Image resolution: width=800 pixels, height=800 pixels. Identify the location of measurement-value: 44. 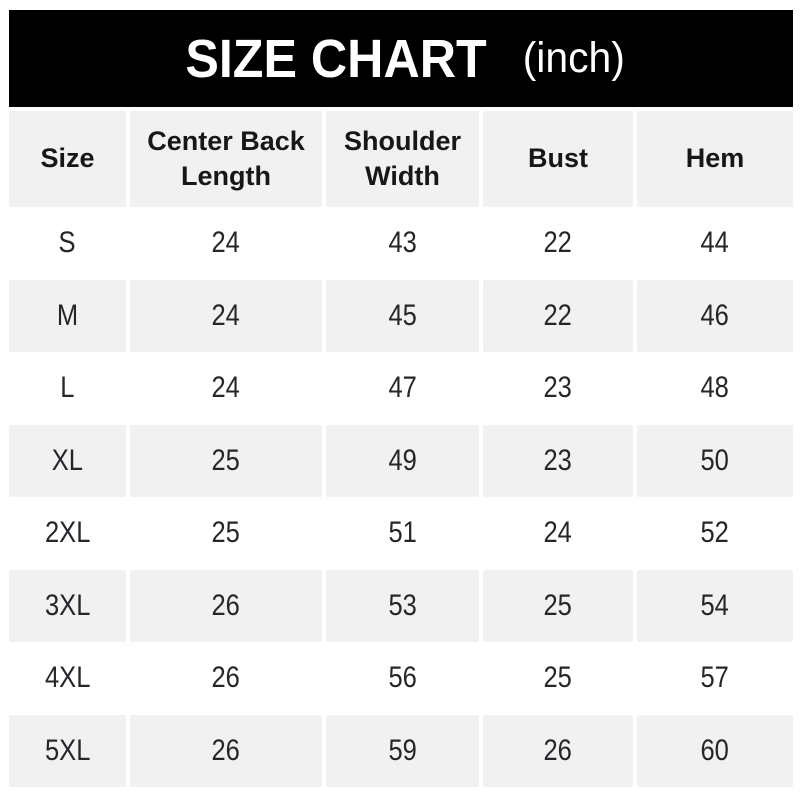
(715, 243).